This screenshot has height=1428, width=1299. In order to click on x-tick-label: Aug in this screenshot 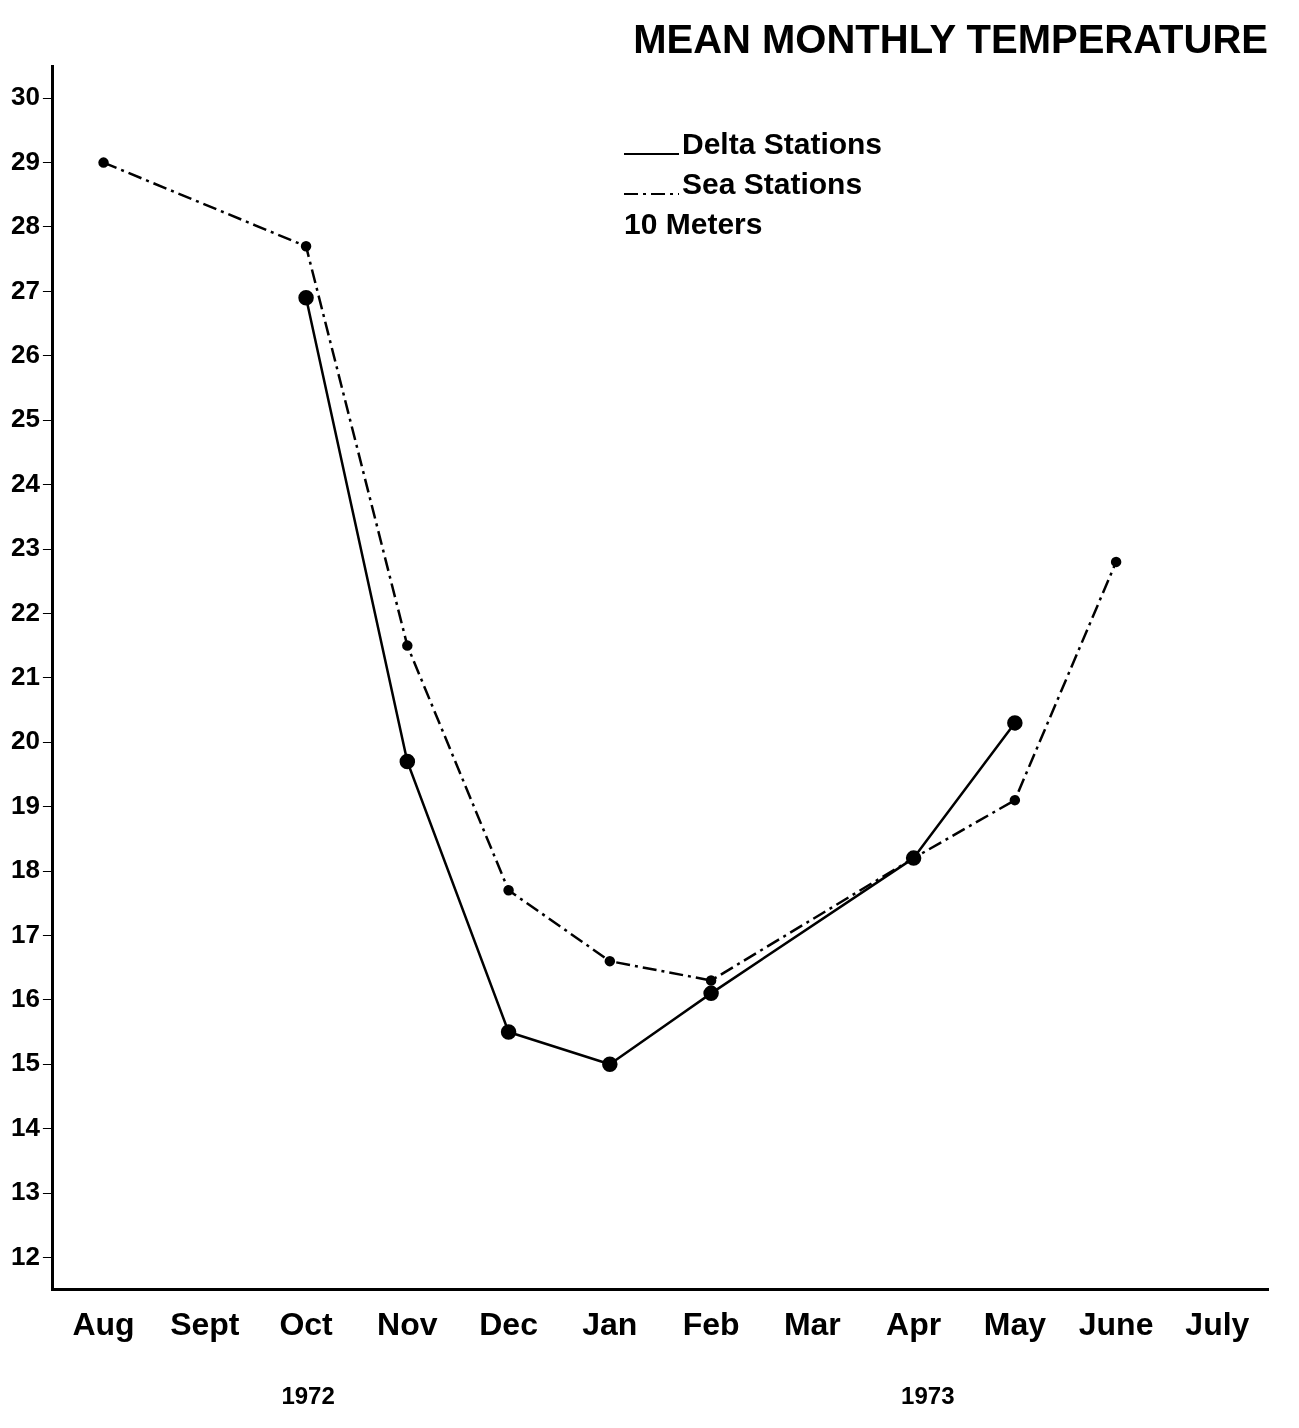, I will do `click(103, 1323)`.